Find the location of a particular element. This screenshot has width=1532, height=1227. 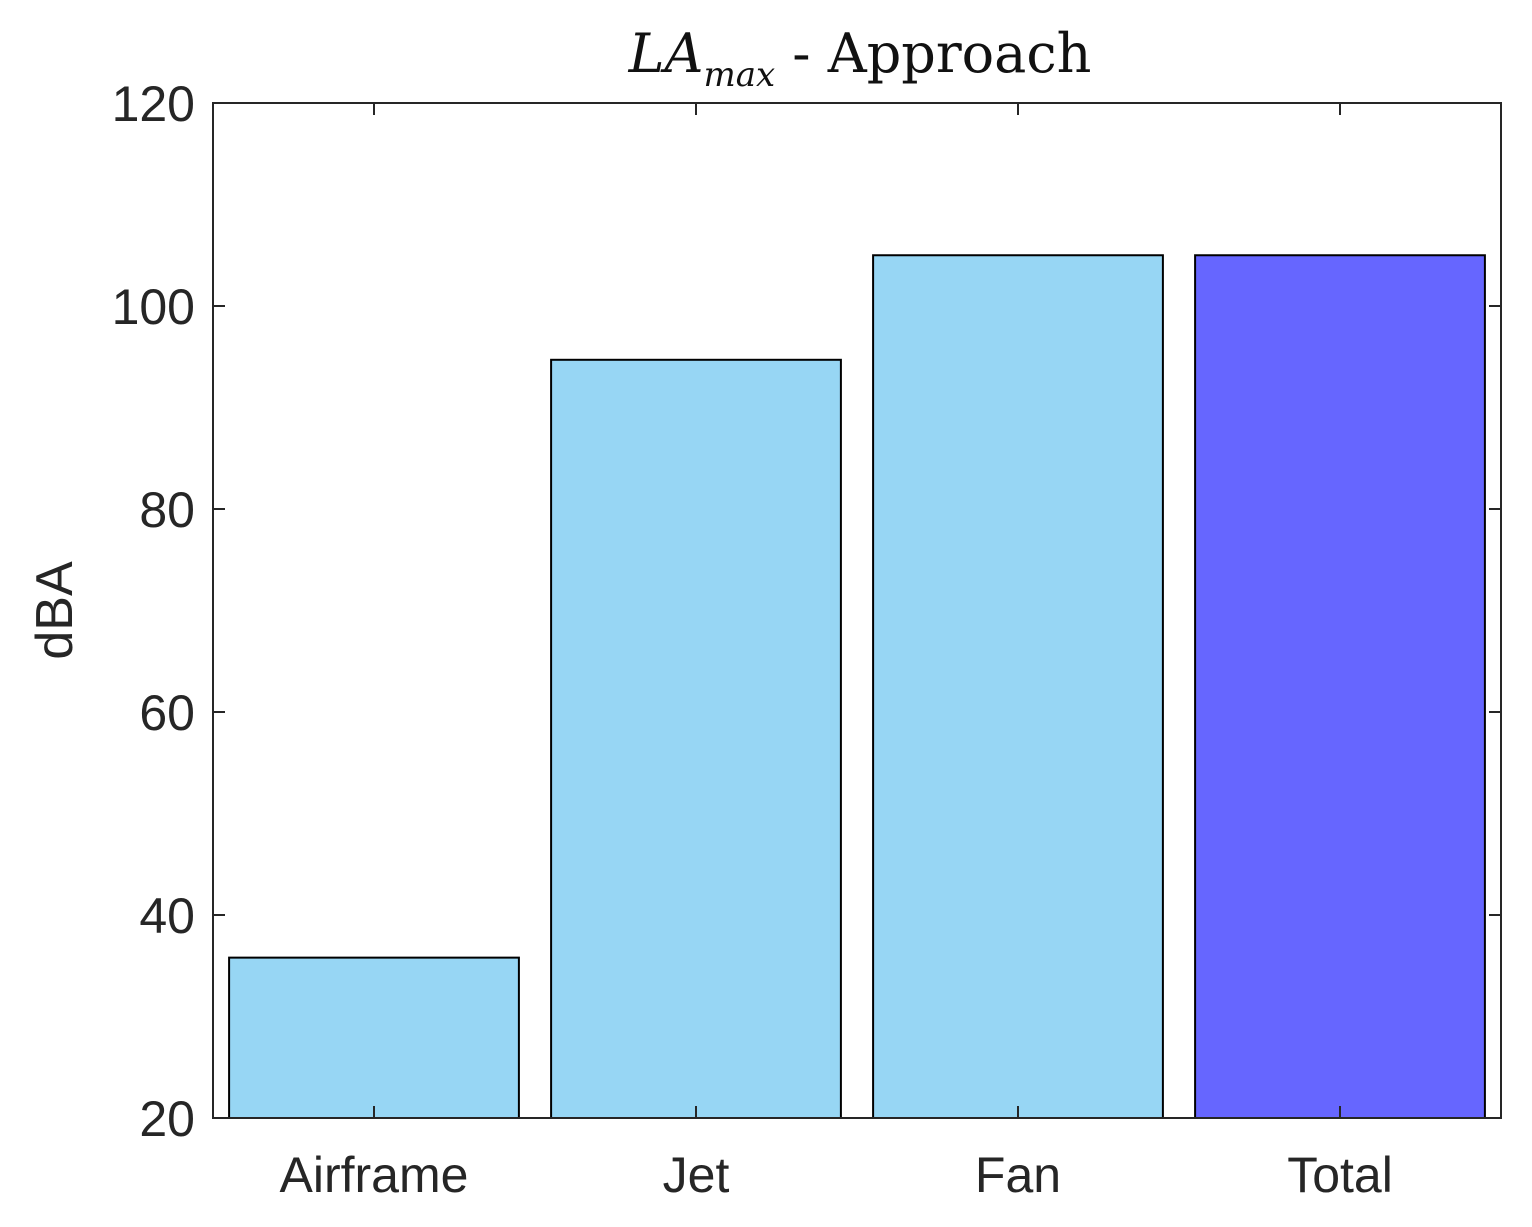

y-tick-label-120: 120 is located at coordinates (153, 104).